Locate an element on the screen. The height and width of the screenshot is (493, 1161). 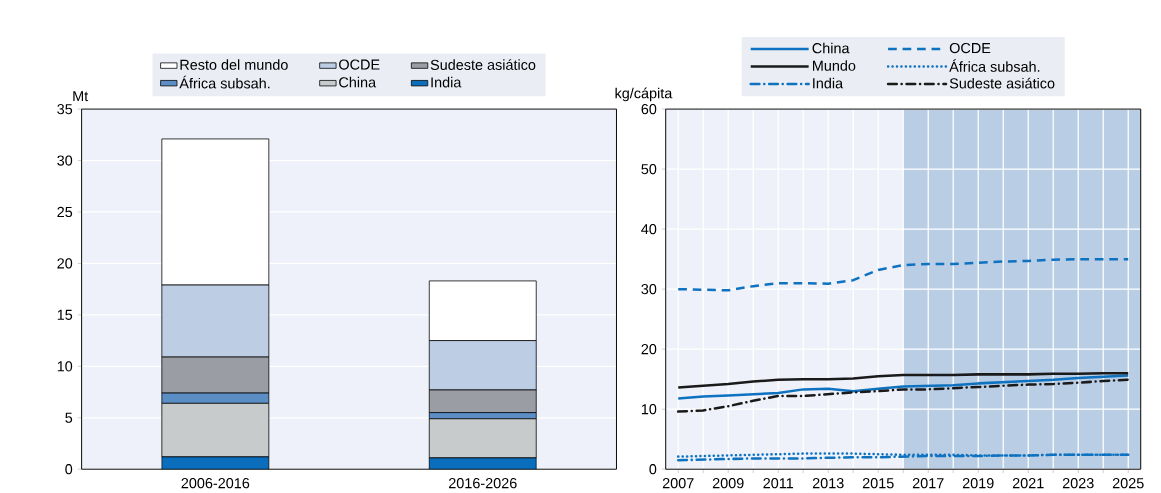
x-tick-label: 2011 is located at coordinates (778, 483).